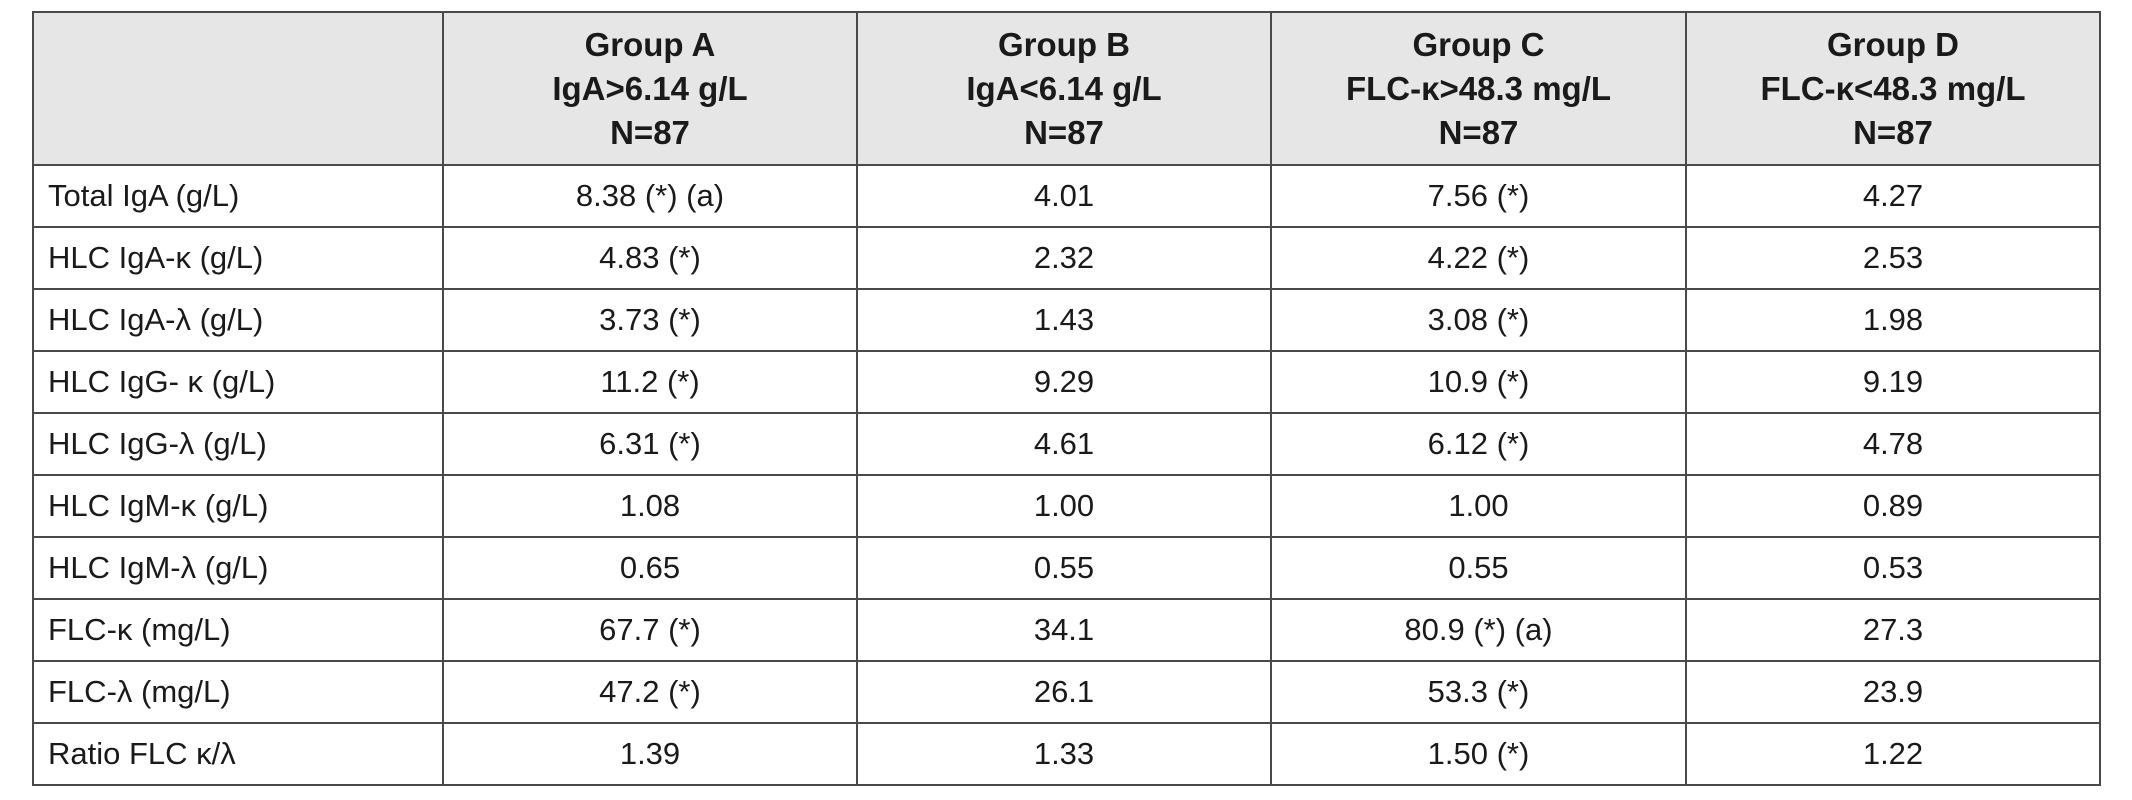  Describe the element at coordinates (650, 506) in the screenshot. I see `cell-group-a: 1.08` at that location.